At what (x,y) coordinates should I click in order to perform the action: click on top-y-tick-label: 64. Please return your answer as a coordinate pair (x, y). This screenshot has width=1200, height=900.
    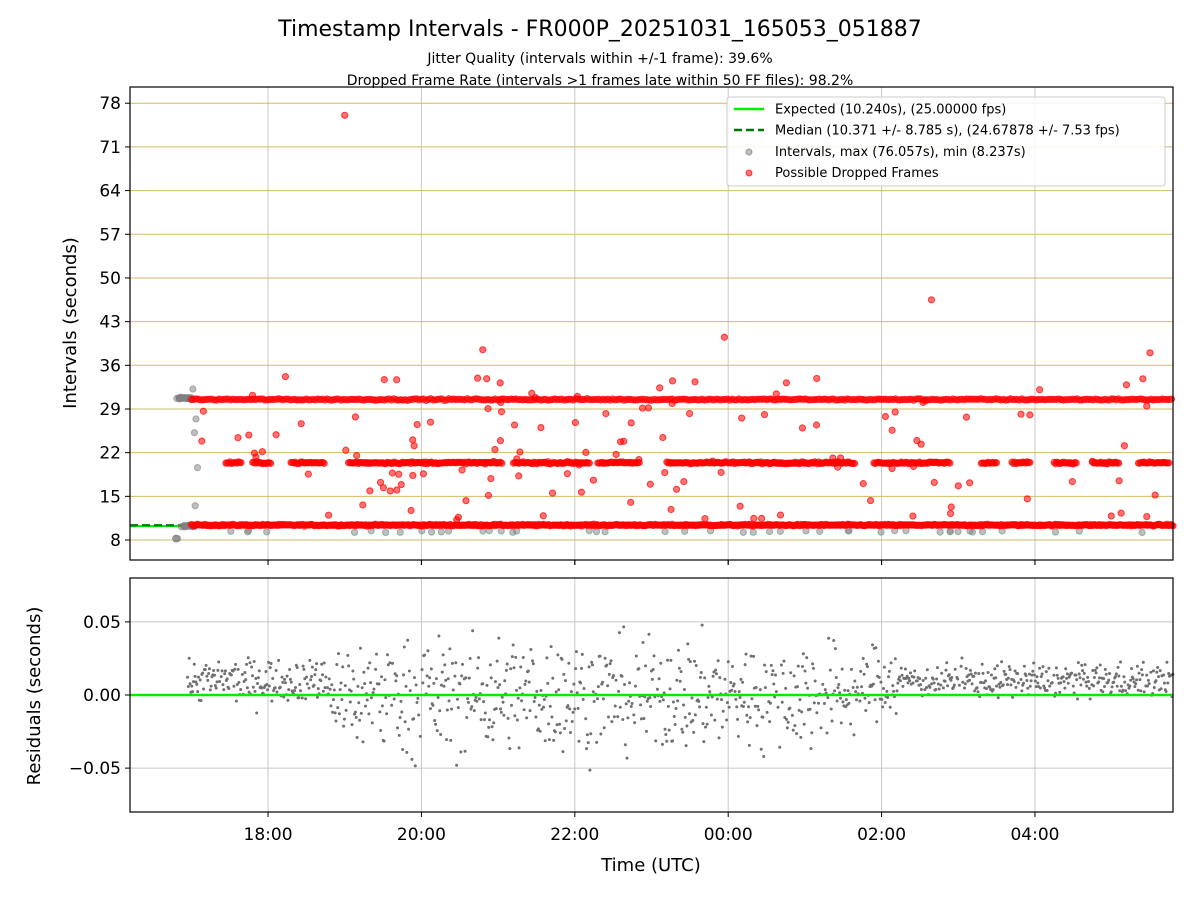
    Looking at the image, I should click on (110, 192).